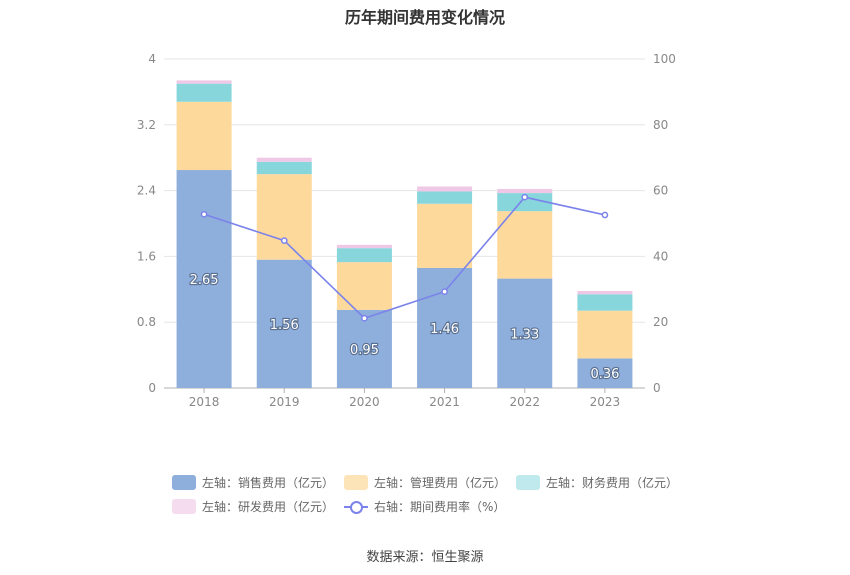 The height and width of the screenshot is (575, 850). What do you see at coordinates (268, 483) in the screenshot?
I see `legend-label-sales: 左轴：销售费用（亿元）` at bounding box center [268, 483].